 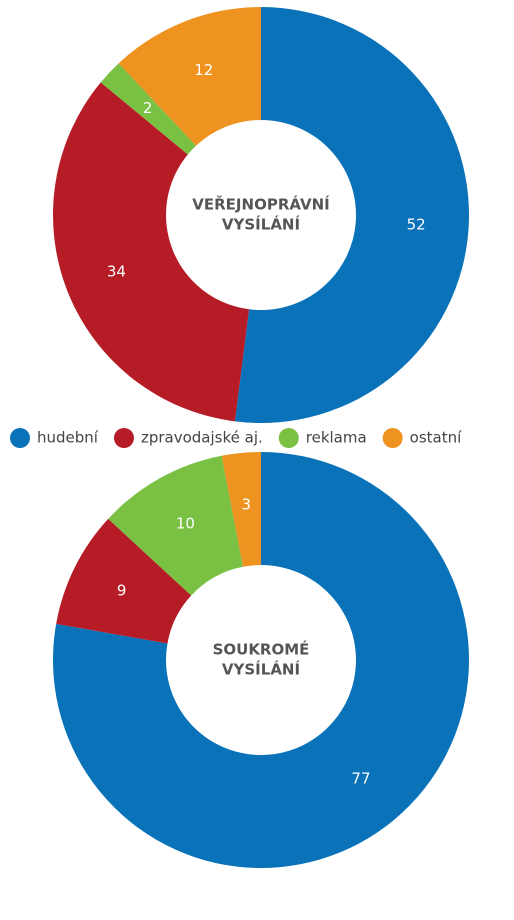 I want to click on center-label: SOUKROMÉ, so click(x=261, y=649).